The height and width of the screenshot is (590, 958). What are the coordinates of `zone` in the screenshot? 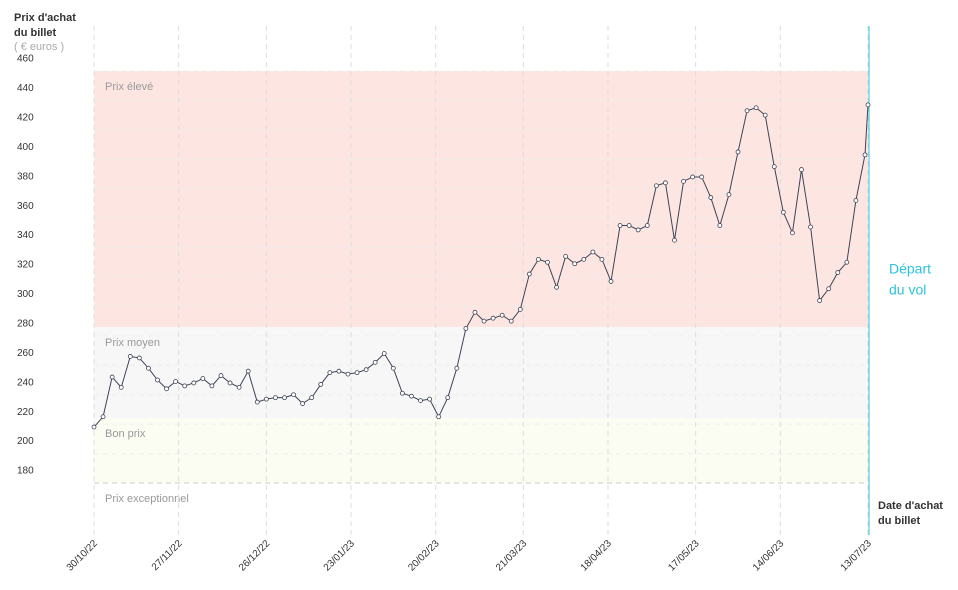 It's located at (481, 373).